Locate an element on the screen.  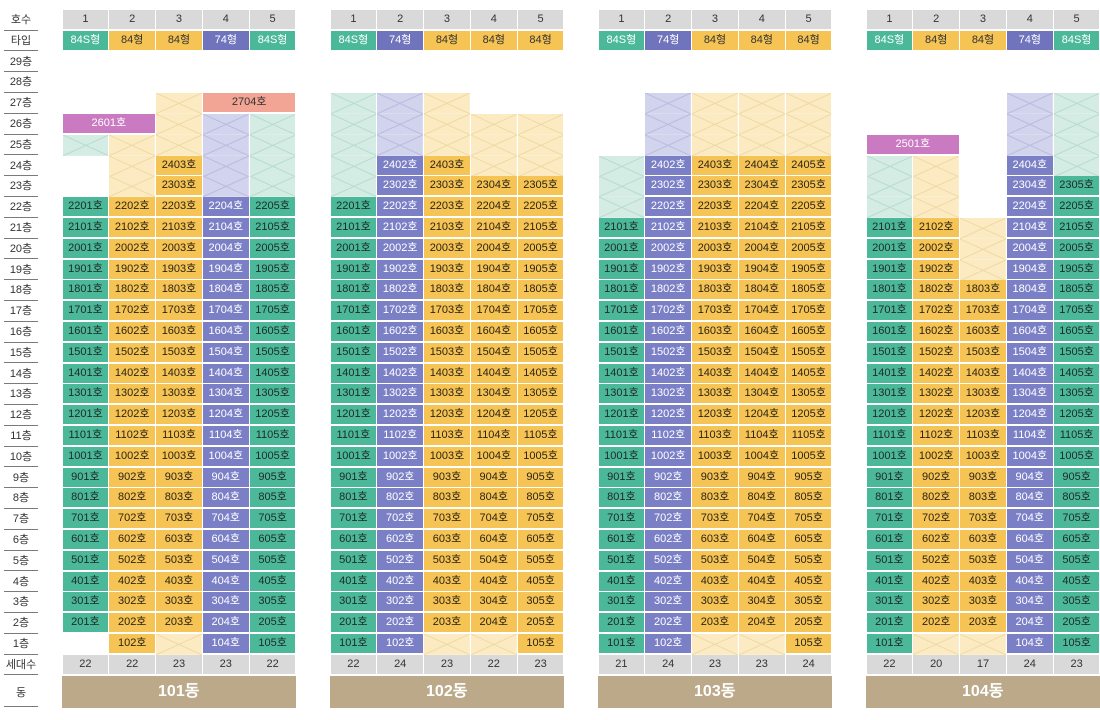
unit-cell: 501호 is located at coordinates (889, 560).